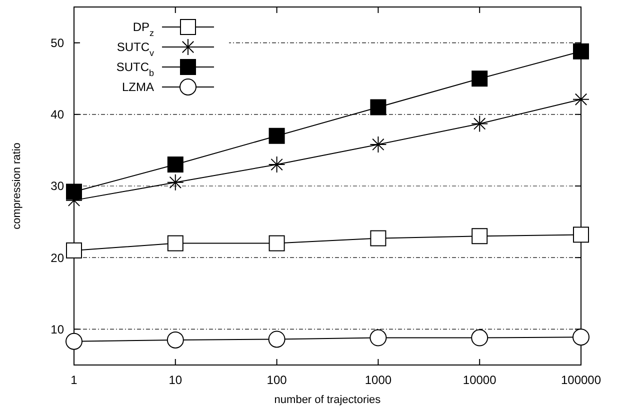 The image size is (618, 411). What do you see at coordinates (277, 380) in the screenshot?
I see `x-tick-label: 100` at bounding box center [277, 380].